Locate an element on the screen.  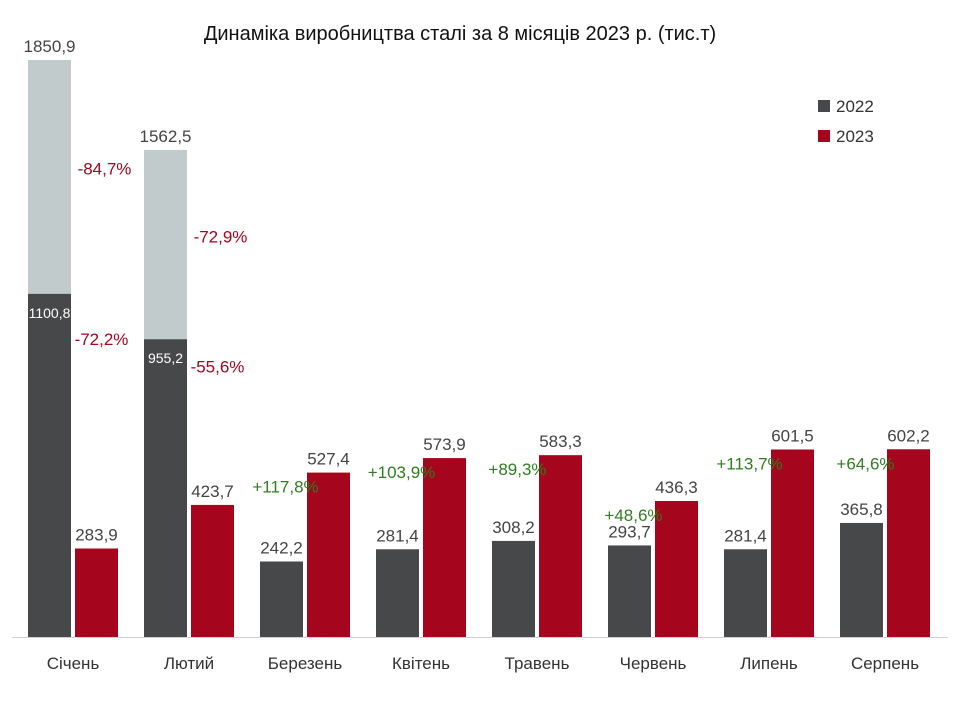
label-2022-m4: 281,4 is located at coordinates (397, 535).